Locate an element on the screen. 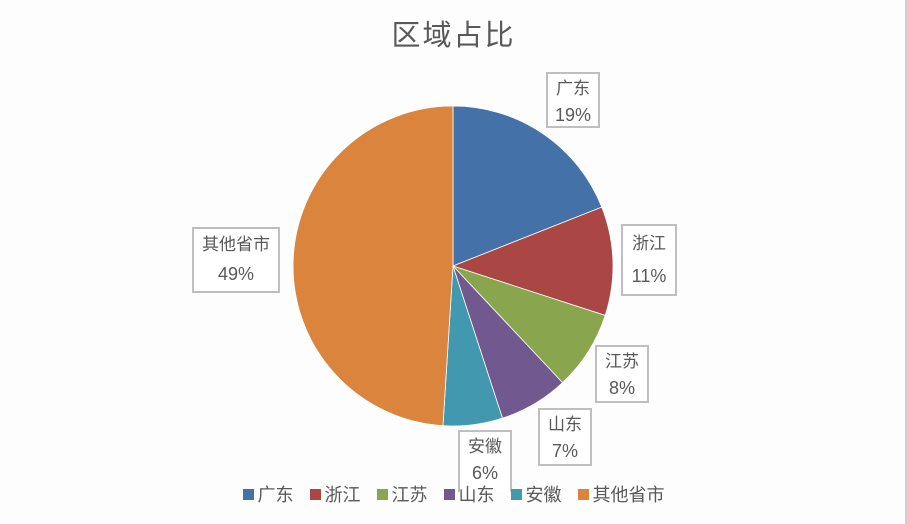  data-label-anhui: 安徽 6% is located at coordinates (485, 461).